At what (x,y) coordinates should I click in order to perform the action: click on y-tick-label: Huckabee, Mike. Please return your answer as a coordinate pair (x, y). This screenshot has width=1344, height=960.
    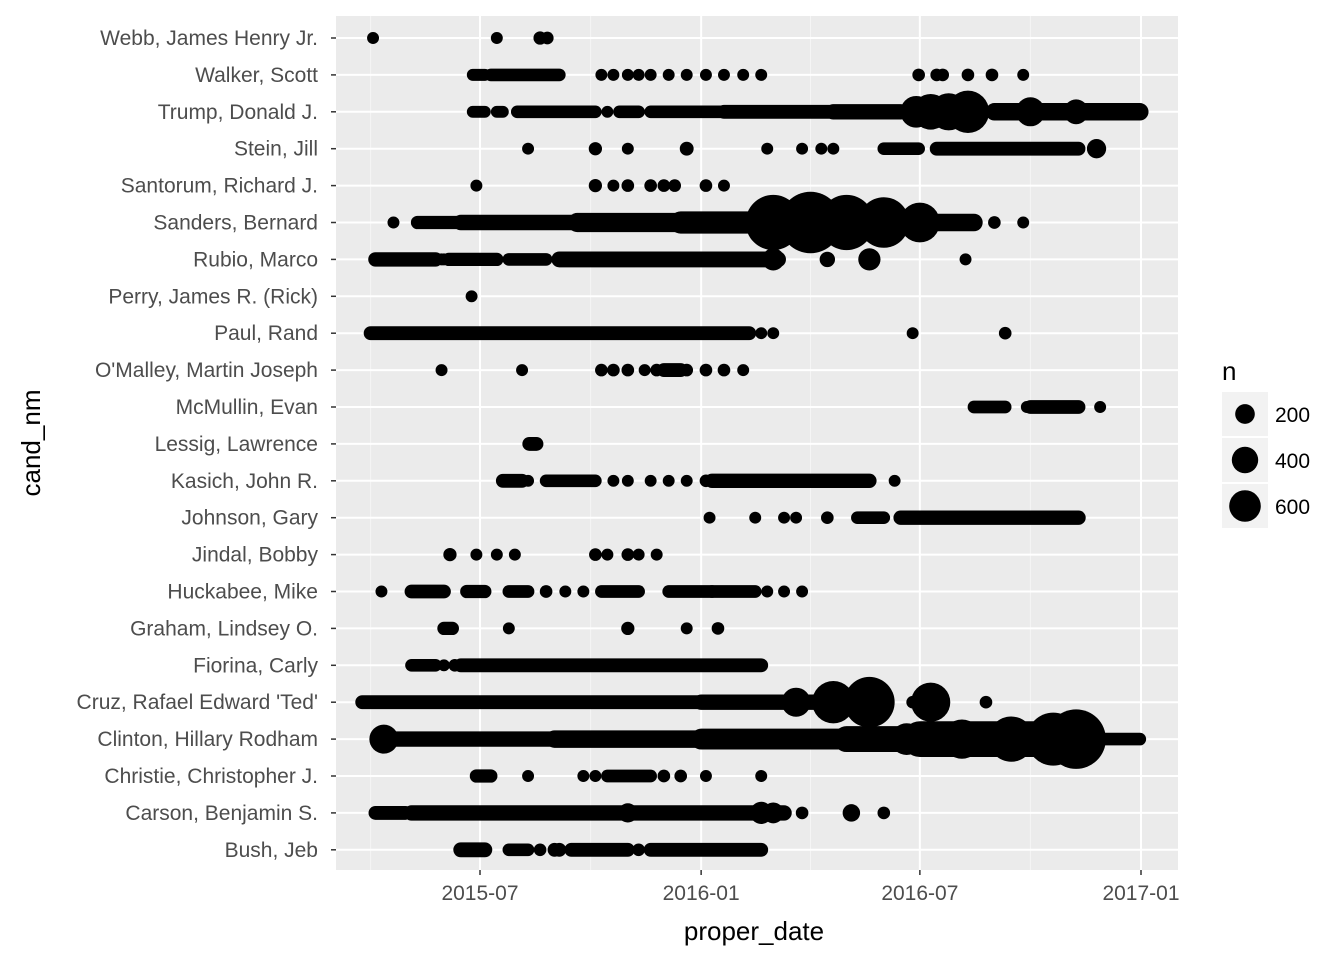
    Looking at the image, I should click on (242, 592).